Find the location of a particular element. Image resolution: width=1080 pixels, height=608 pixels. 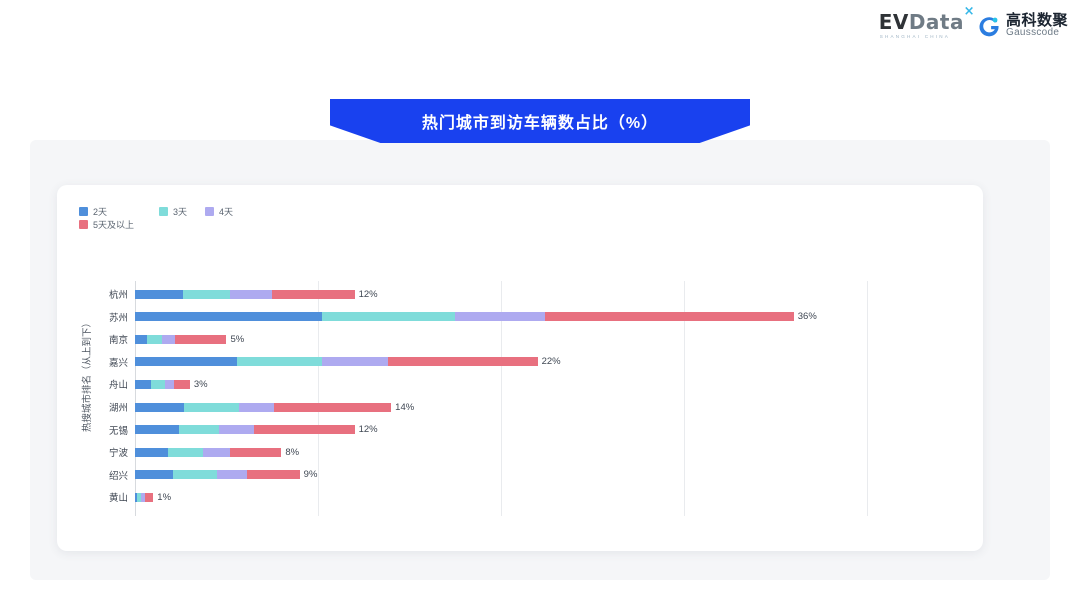

y-axis-tick-label: 无锡 is located at coordinates (118, 431).